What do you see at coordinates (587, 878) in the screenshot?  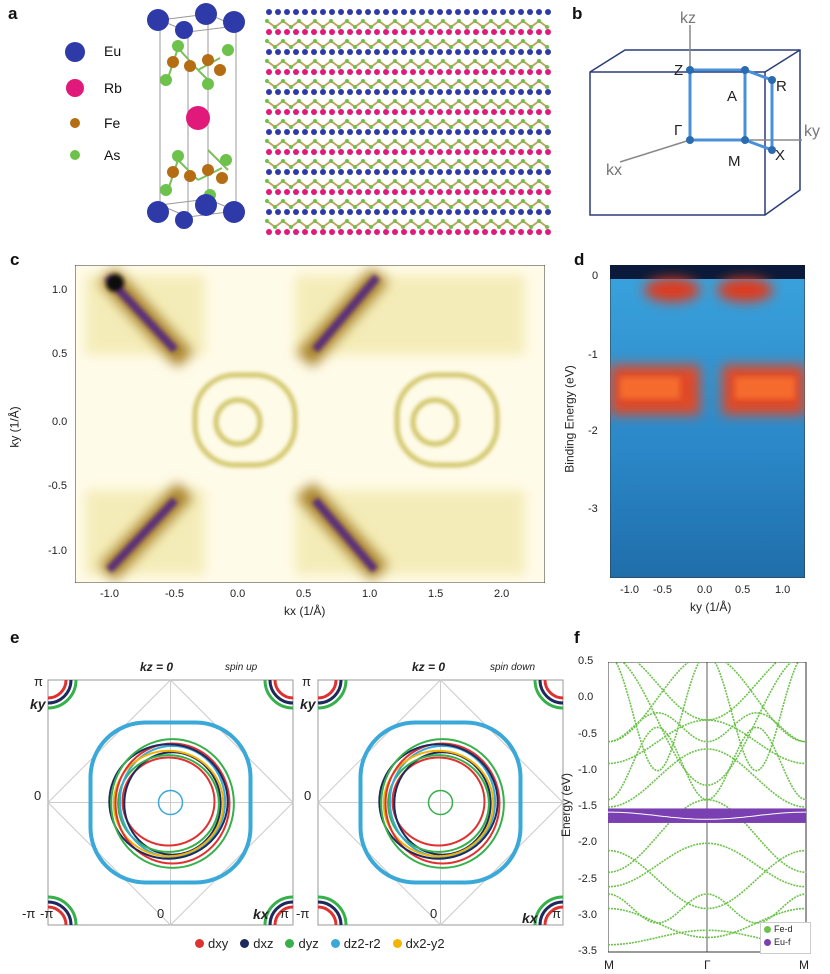 I see `f-ytick-6: -2.5` at bounding box center [587, 878].